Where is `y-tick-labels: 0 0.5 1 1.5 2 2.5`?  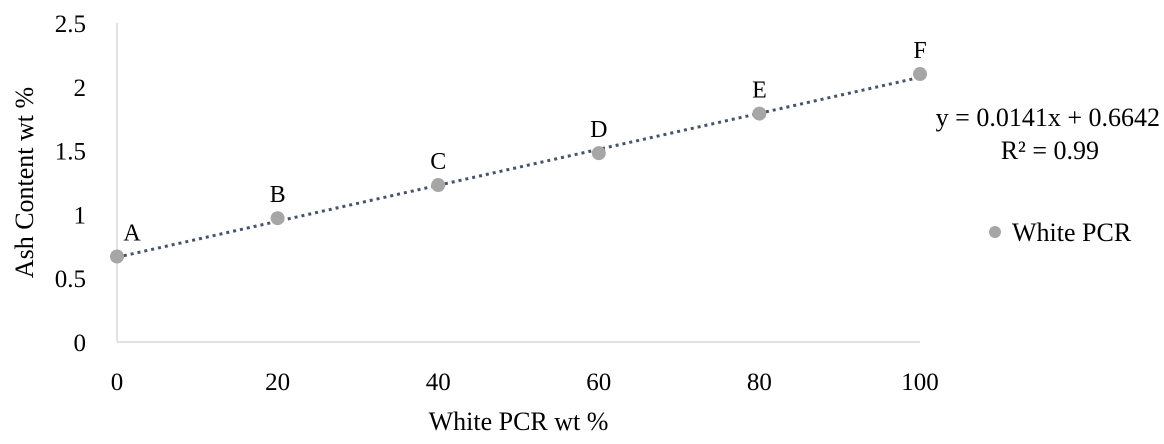 y-tick-labels: 0 0.5 1 1.5 2 2.5 is located at coordinates (70, 184).